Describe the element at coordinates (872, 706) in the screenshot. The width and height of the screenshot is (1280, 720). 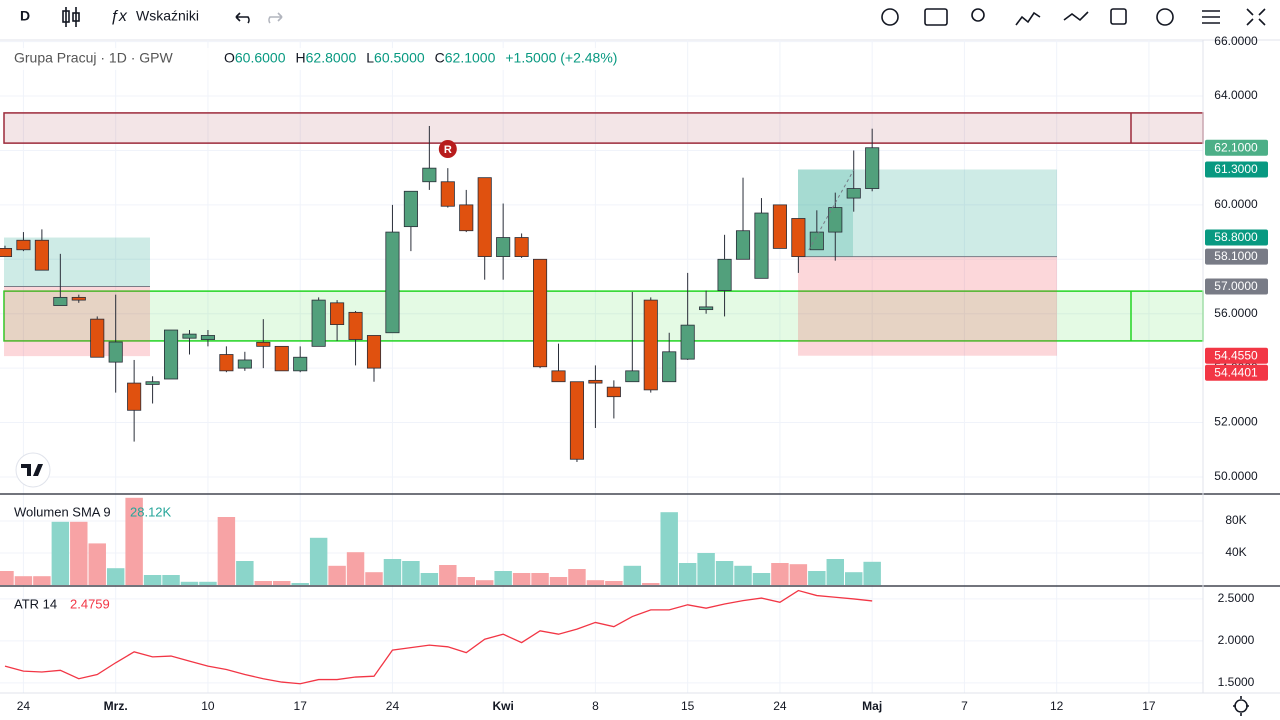
I see `x-tick-label: Maj` at that location.